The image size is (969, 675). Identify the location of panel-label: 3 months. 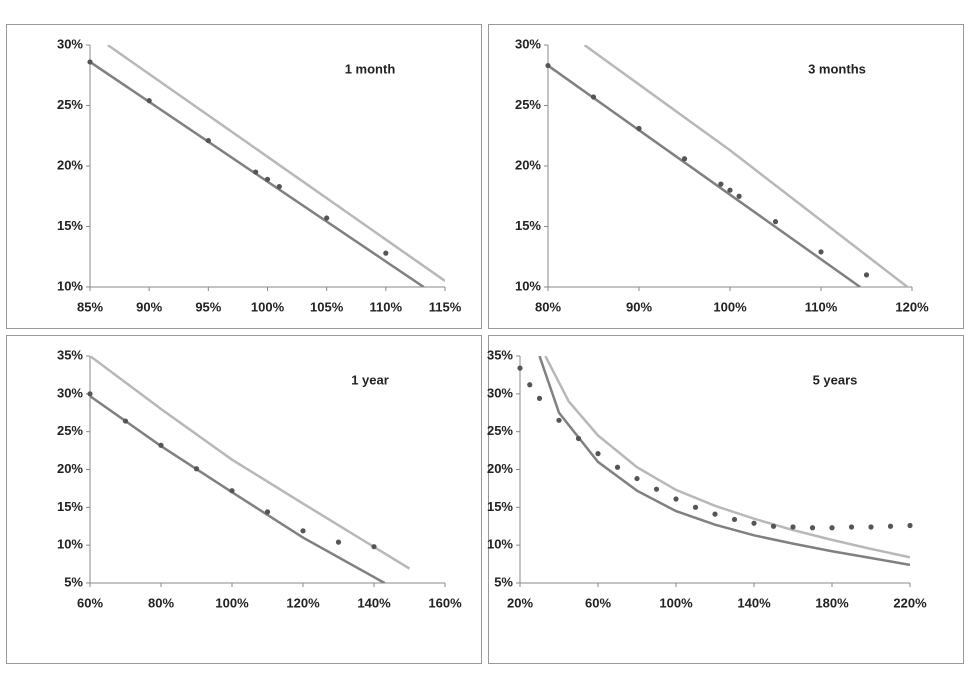
(837, 68).